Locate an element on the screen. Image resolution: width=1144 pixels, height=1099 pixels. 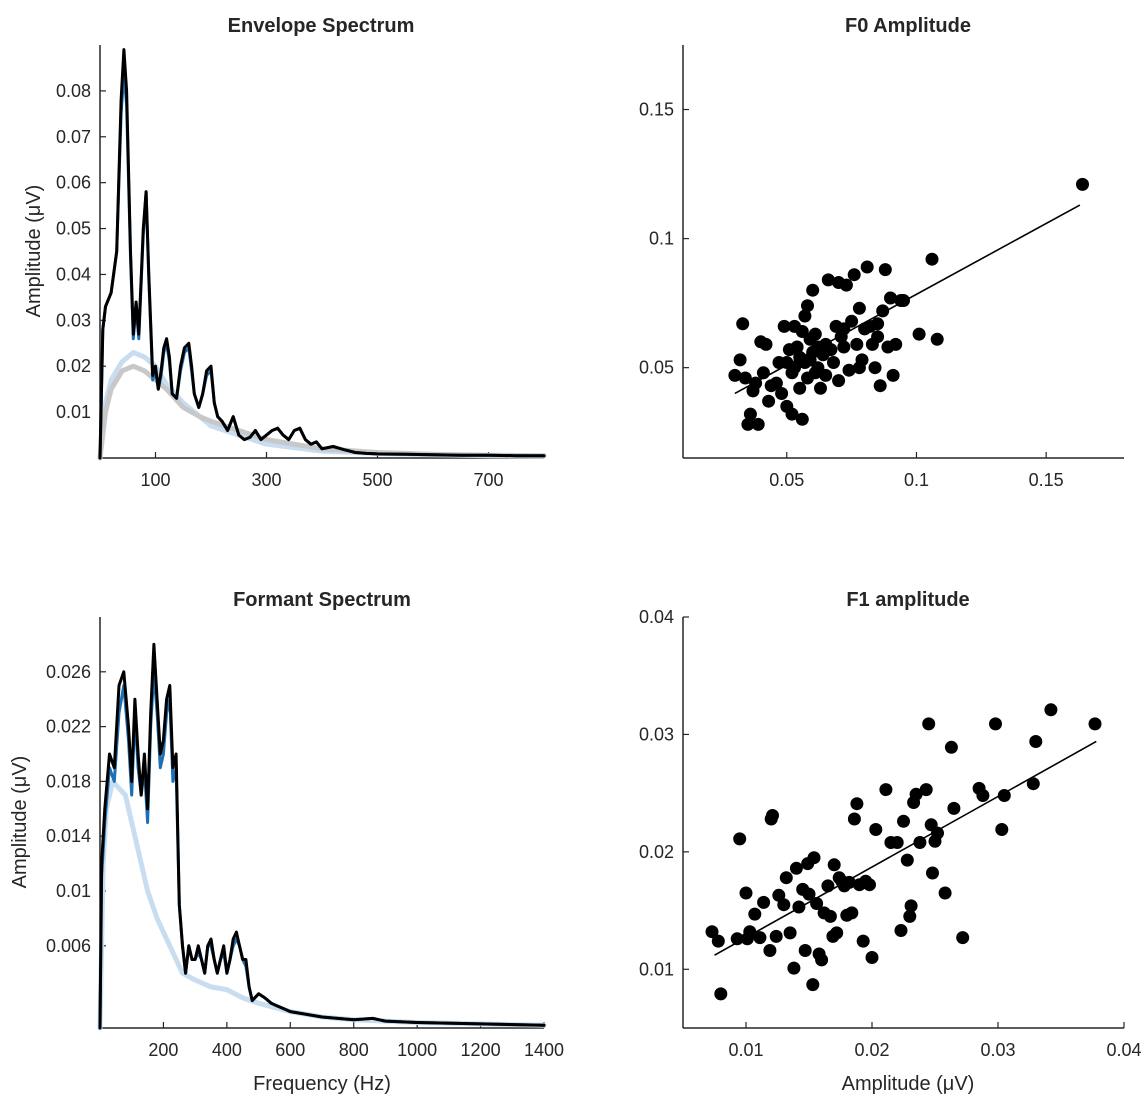
f0-xtick-label: 0.1 is located at coordinates (916, 480).